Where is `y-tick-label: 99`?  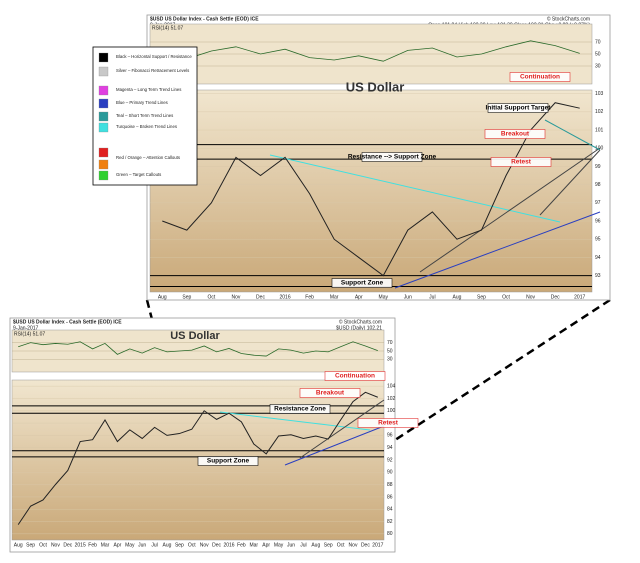
y-tick-label: 99 is located at coordinates (598, 167).